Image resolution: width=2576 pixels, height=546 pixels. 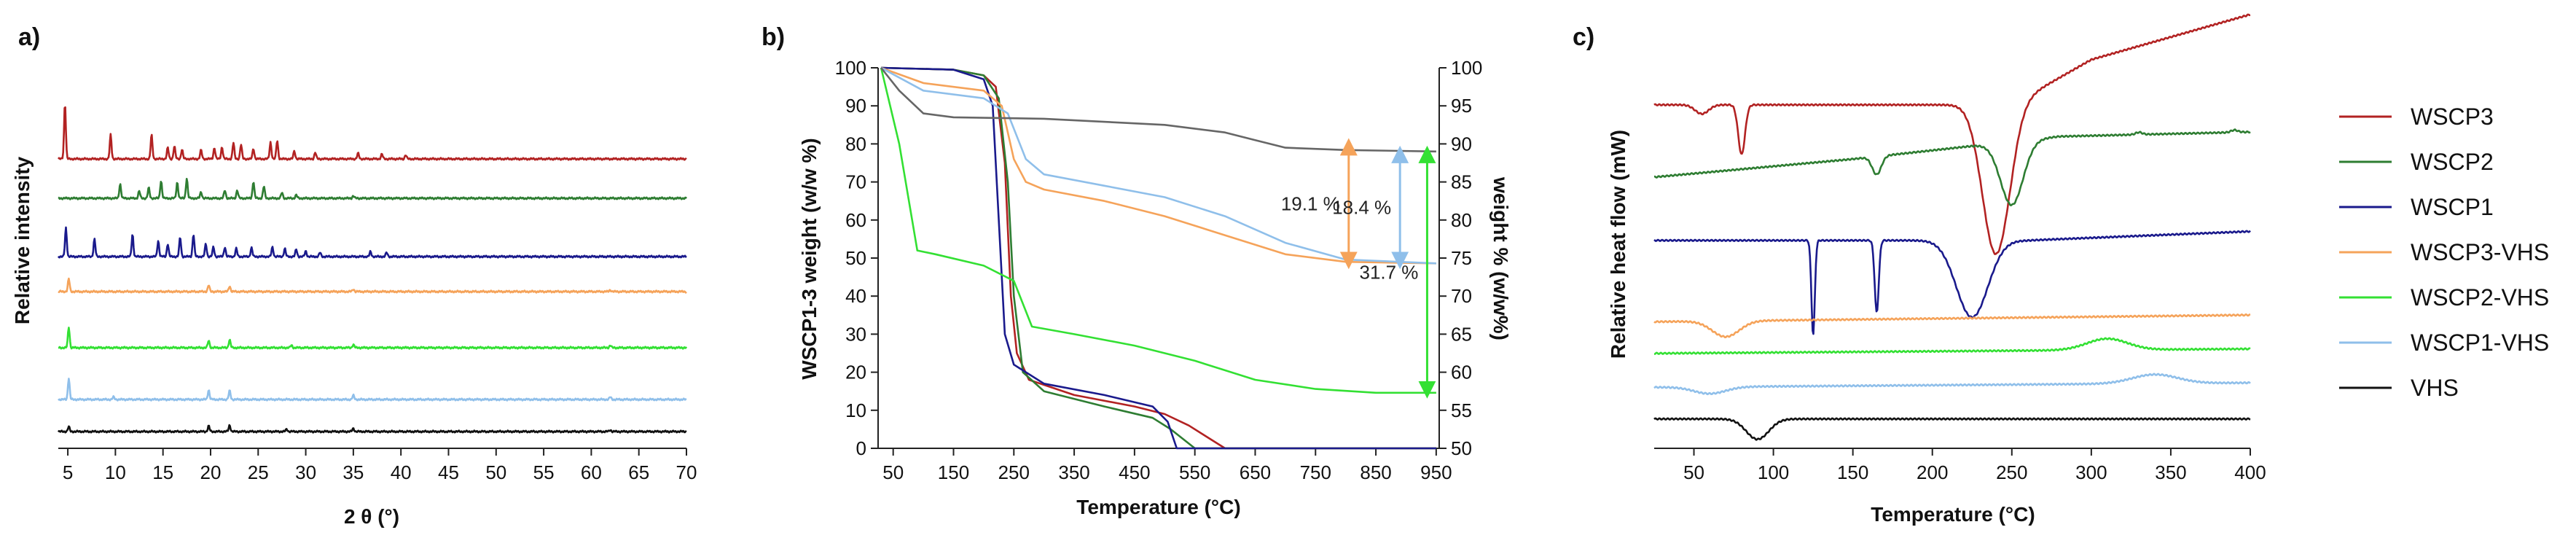 I want to click on panel-b-ytick-right-label: 95, so click(x=1461, y=106).